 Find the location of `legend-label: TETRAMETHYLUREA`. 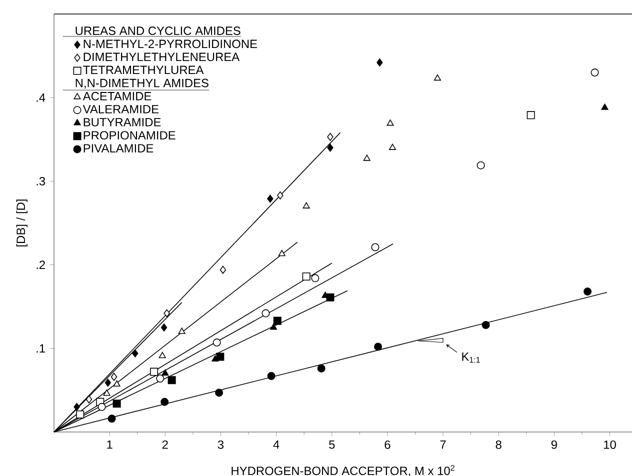

legend-label: TETRAMETHYLUREA is located at coordinates (143, 70).